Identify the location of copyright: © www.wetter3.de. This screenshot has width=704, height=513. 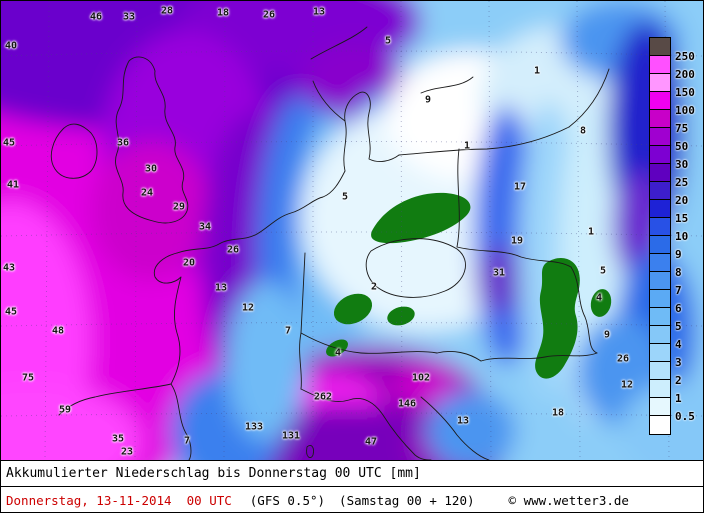
(568, 500).